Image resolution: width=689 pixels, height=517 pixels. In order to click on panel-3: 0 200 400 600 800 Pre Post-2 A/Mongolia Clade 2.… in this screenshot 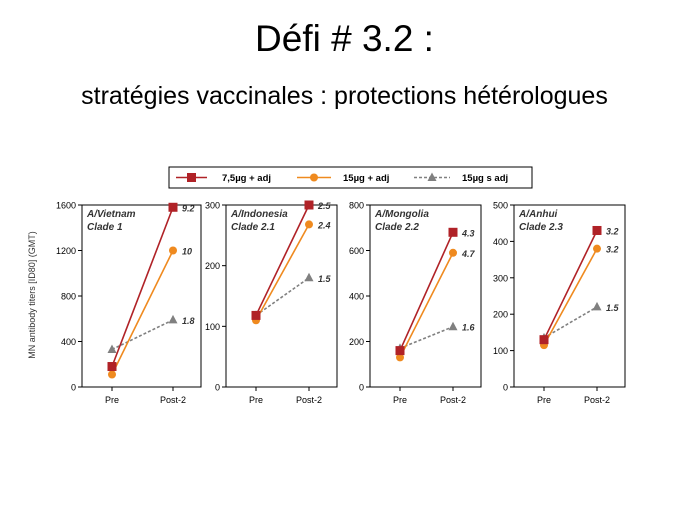, I will do `click(415, 303)`.